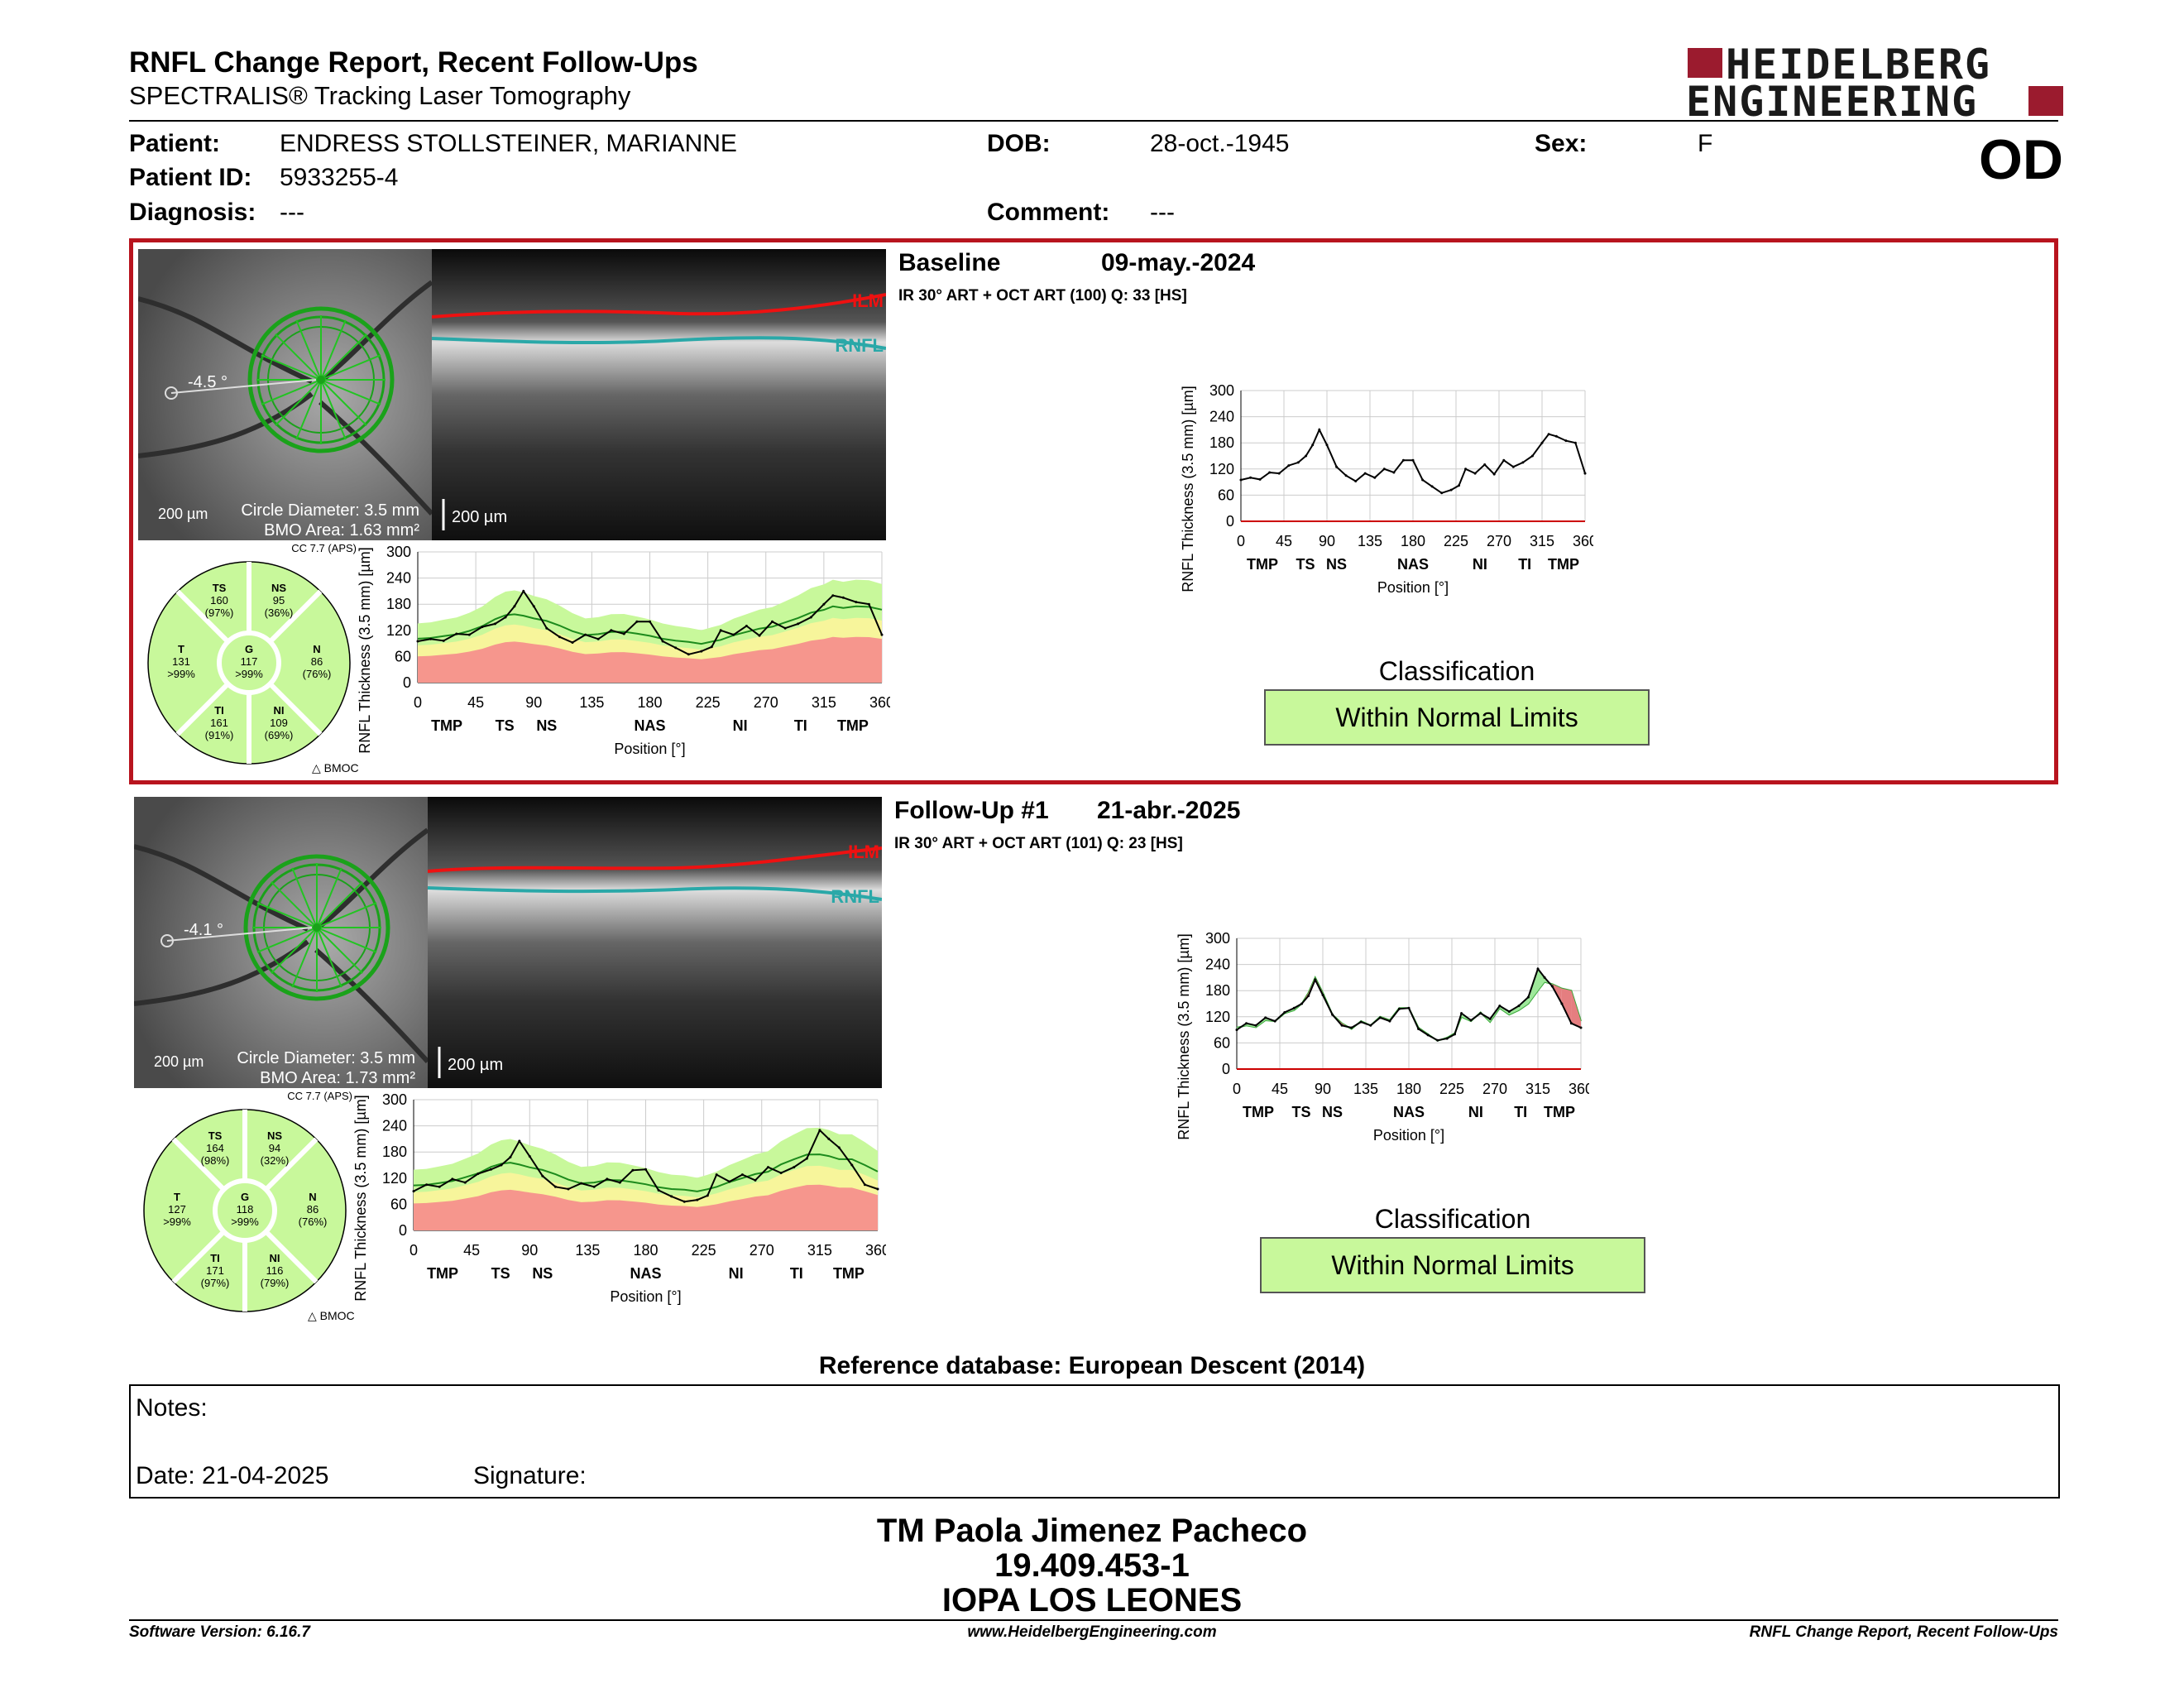 This screenshot has height=1688, width=2184. What do you see at coordinates (398, 1204) in the screenshot?
I see `y-tick: 60` at bounding box center [398, 1204].